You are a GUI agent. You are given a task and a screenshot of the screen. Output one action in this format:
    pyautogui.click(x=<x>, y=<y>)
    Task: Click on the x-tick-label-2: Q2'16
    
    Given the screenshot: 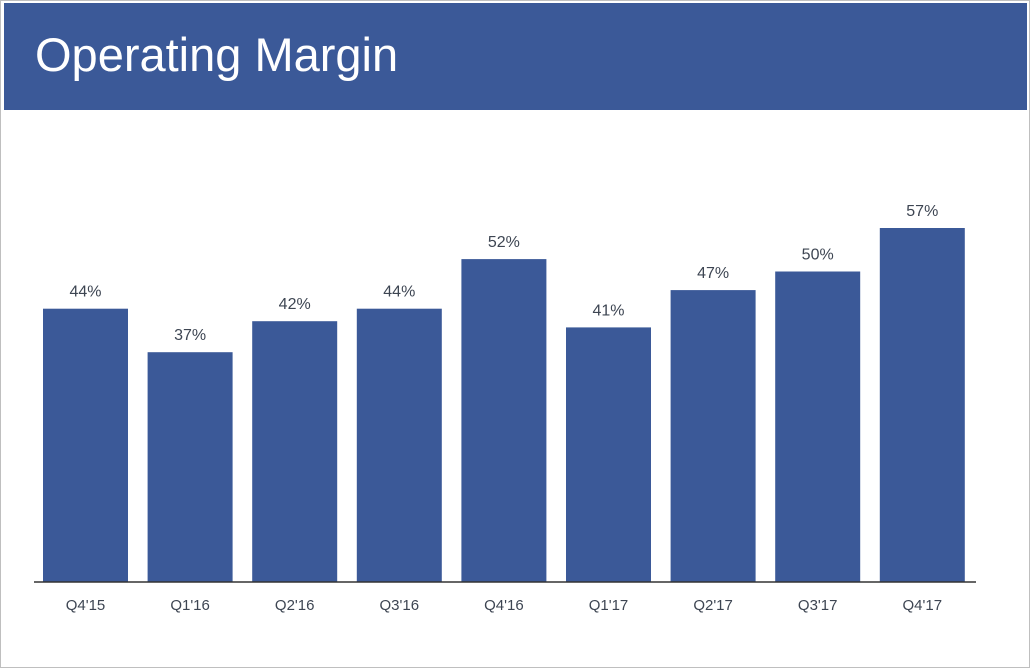 What is the action you would take?
    pyautogui.click(x=295, y=605)
    